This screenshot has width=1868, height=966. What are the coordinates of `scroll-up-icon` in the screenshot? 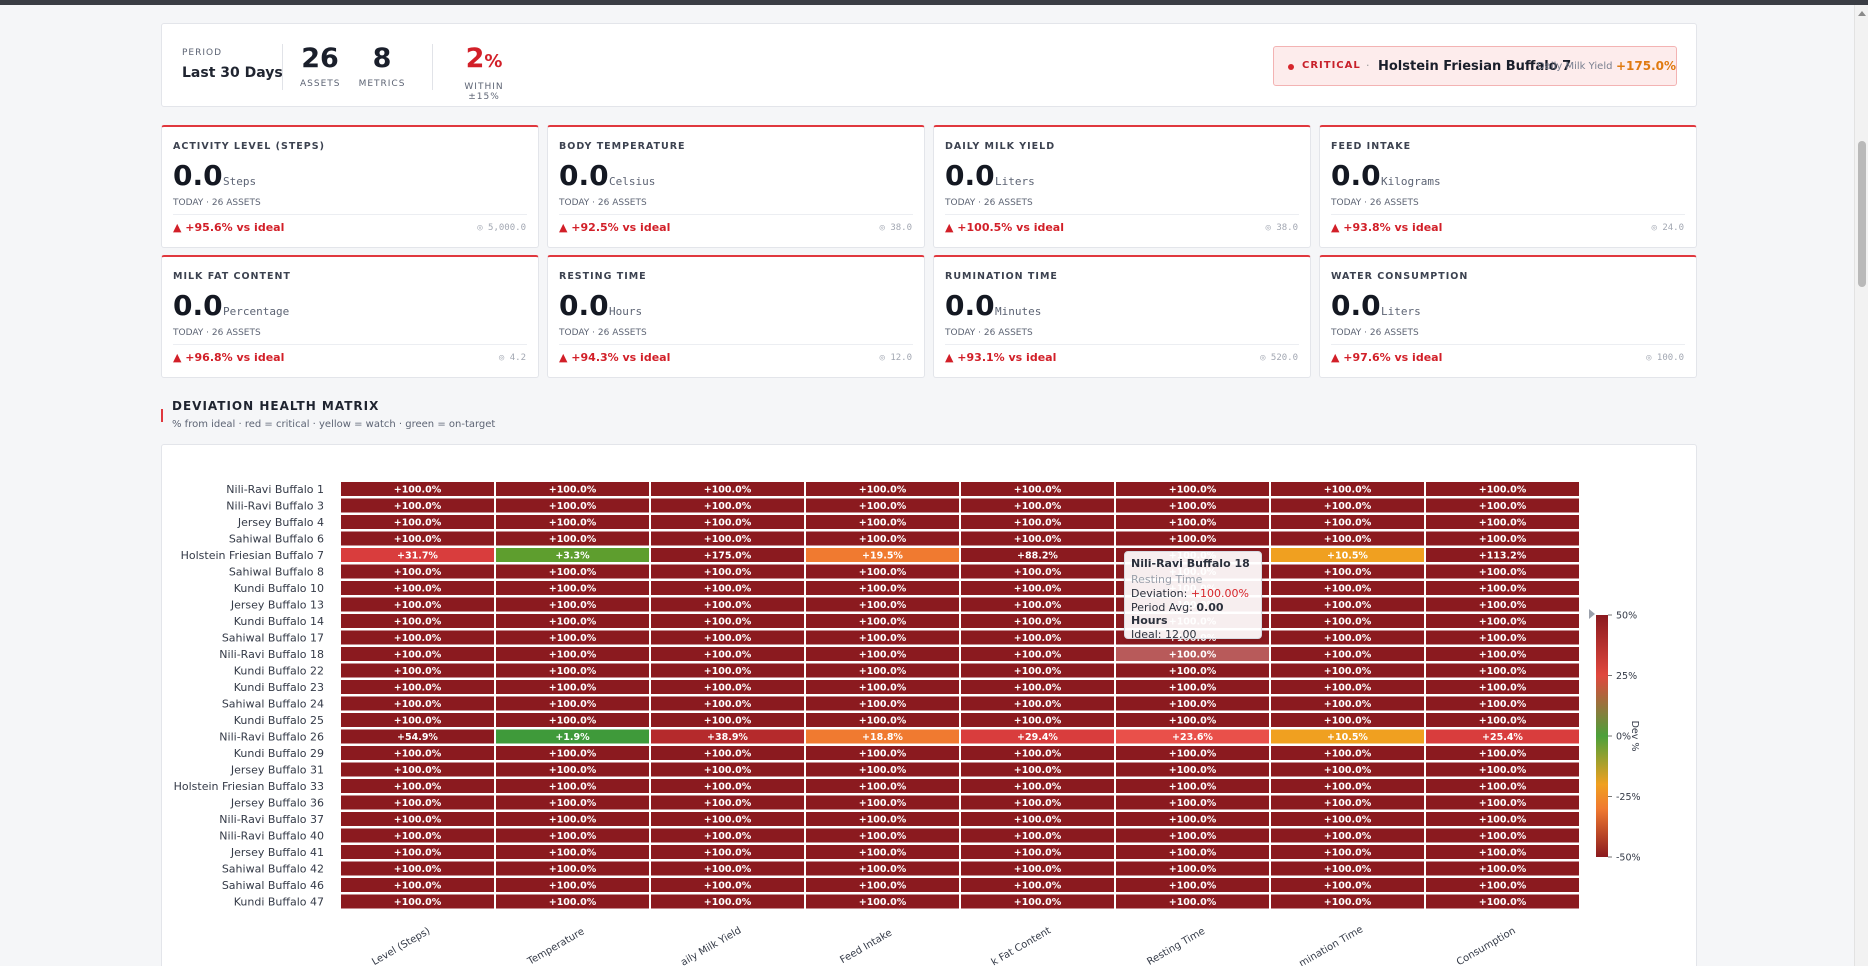 It's located at (1862, 13).